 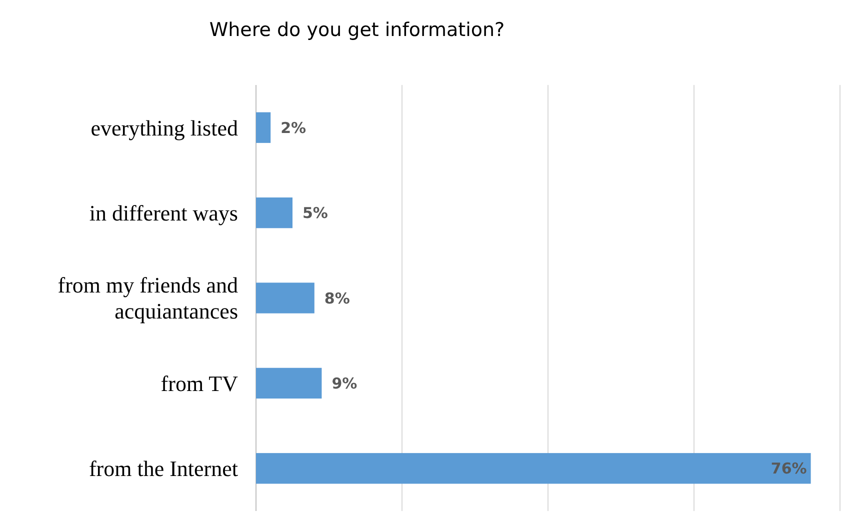 I want to click on chart-title: Where do you get information?, so click(x=357, y=30).